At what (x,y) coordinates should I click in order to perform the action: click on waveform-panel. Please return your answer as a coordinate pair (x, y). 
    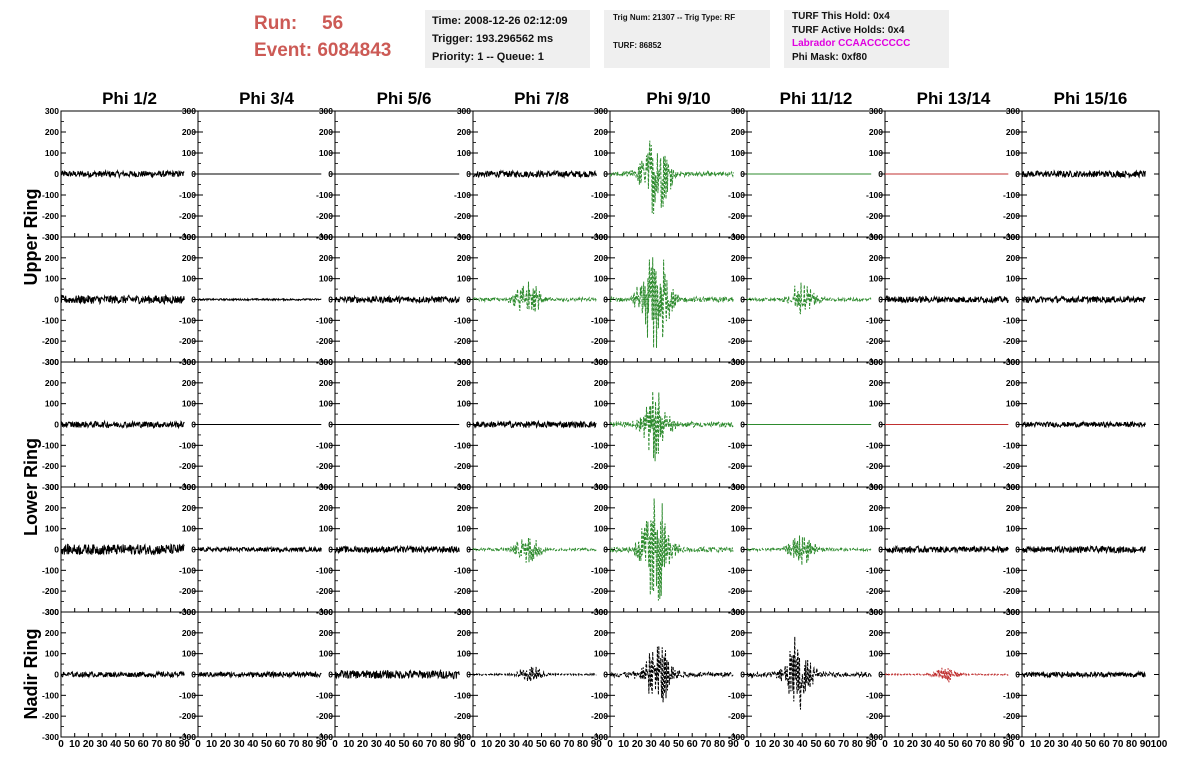
    Looking at the image, I should click on (816, 299).